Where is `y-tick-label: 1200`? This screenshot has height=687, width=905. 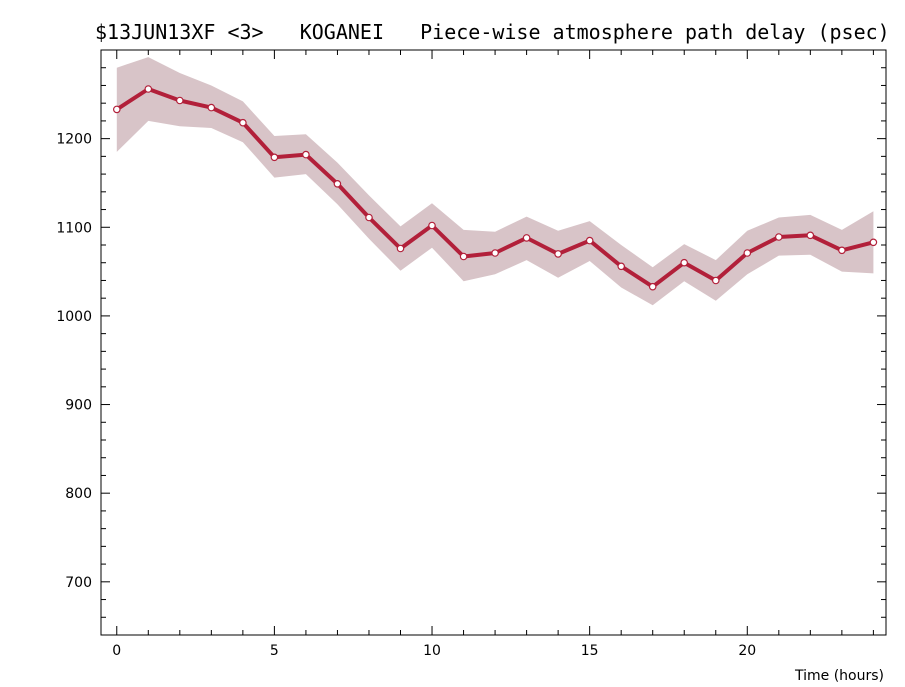 y-tick-label: 1200 is located at coordinates (74, 140).